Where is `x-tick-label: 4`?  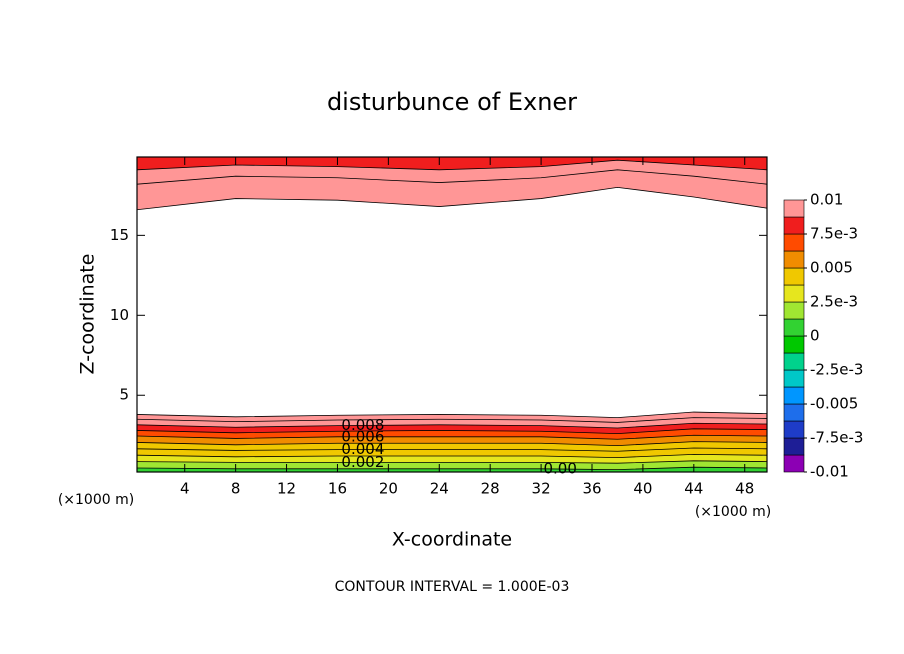
x-tick-label: 4 is located at coordinates (185, 489).